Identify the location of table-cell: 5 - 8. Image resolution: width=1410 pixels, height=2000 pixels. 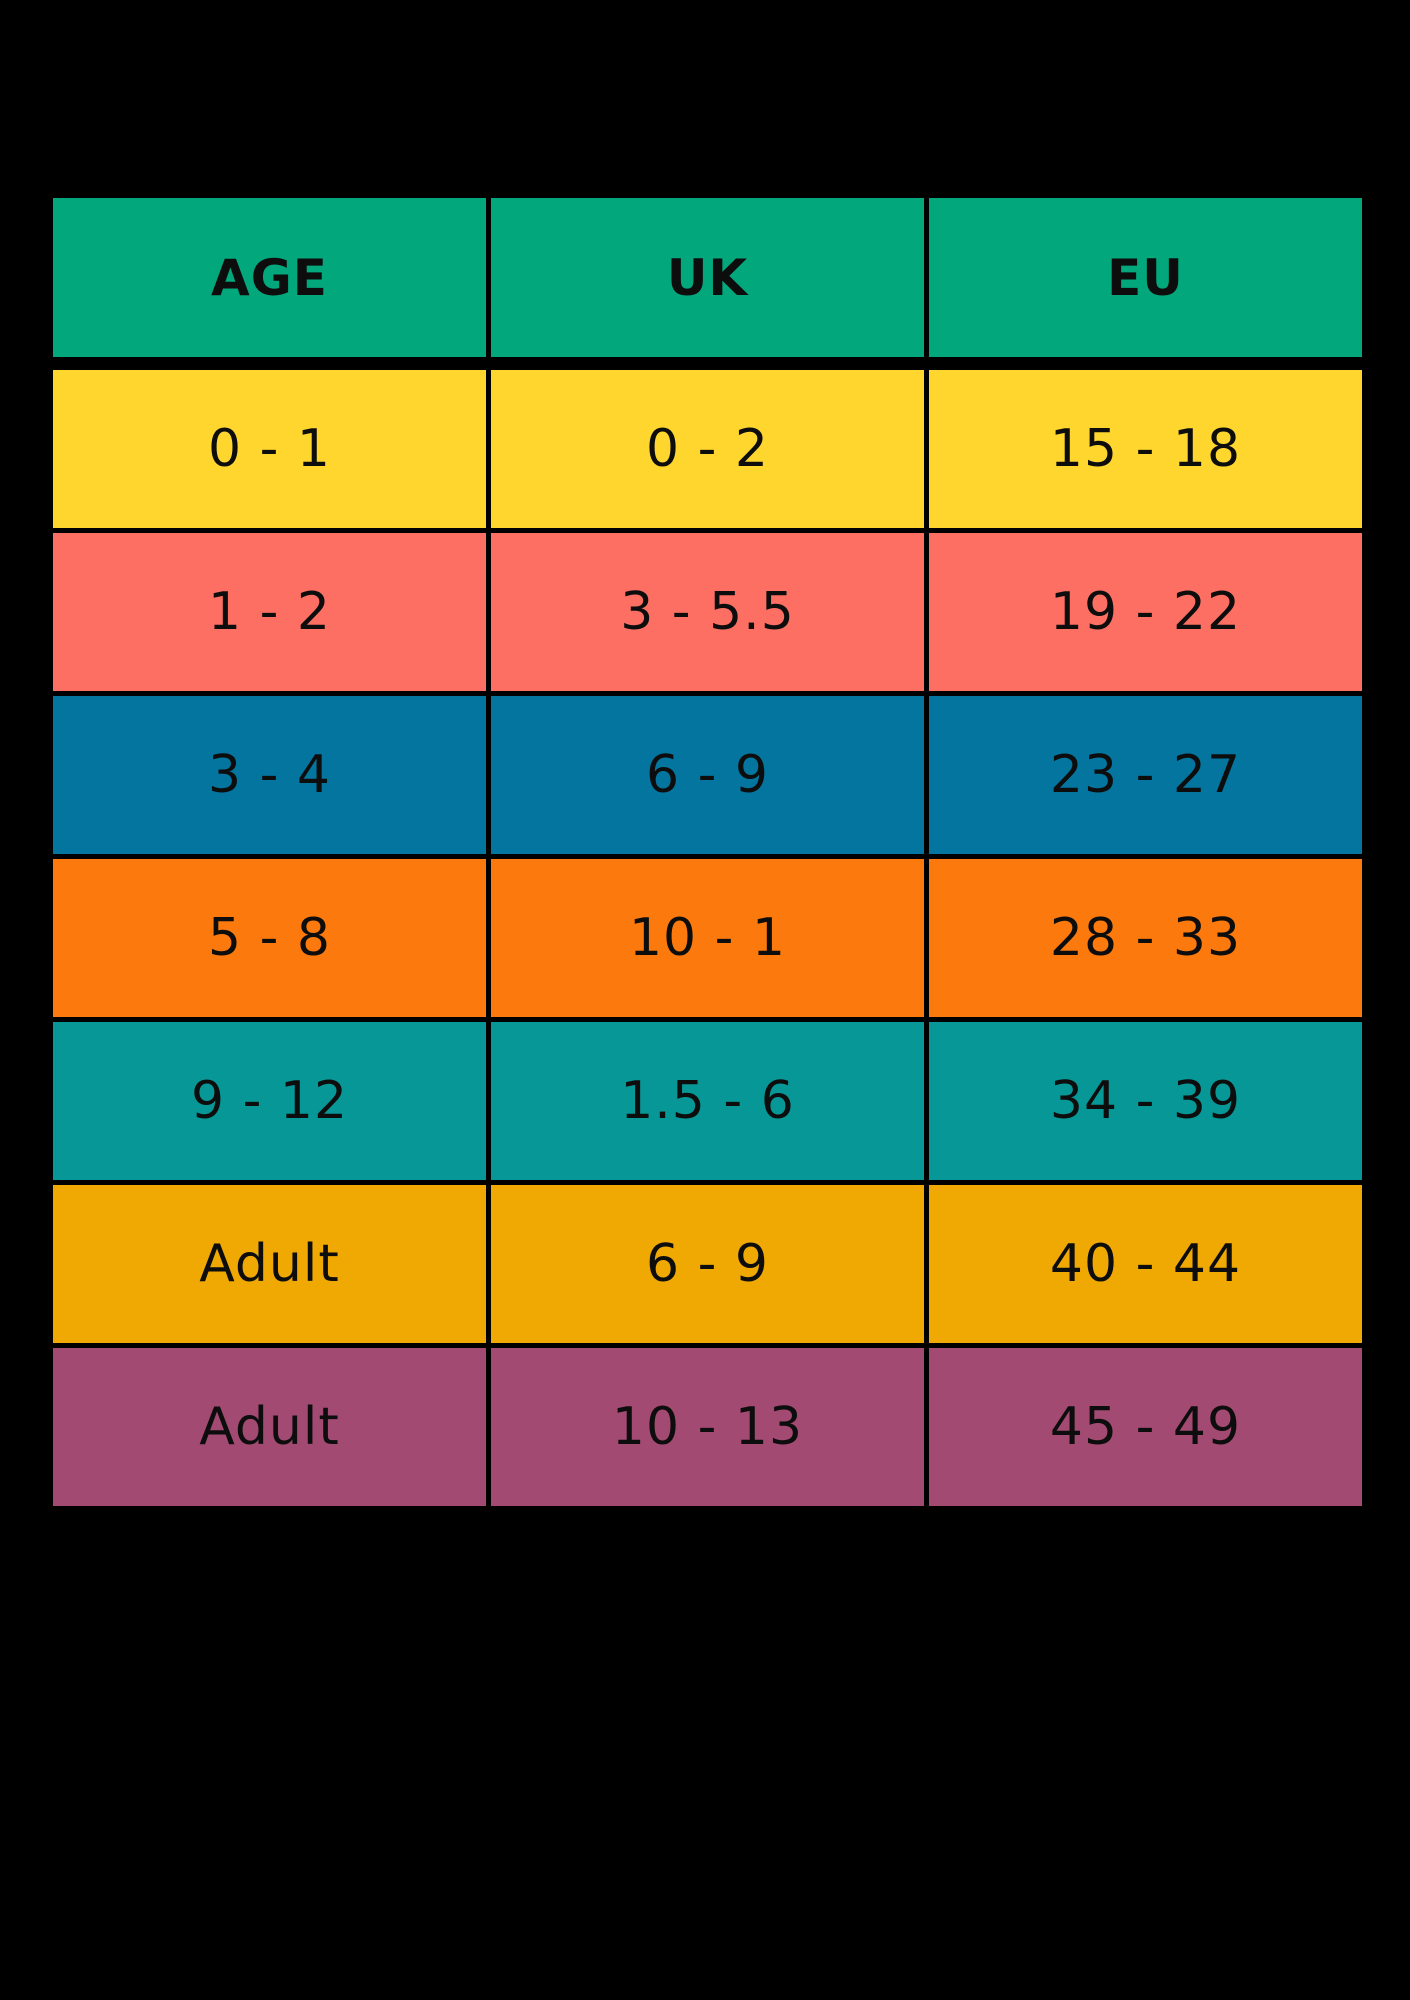
(269, 938).